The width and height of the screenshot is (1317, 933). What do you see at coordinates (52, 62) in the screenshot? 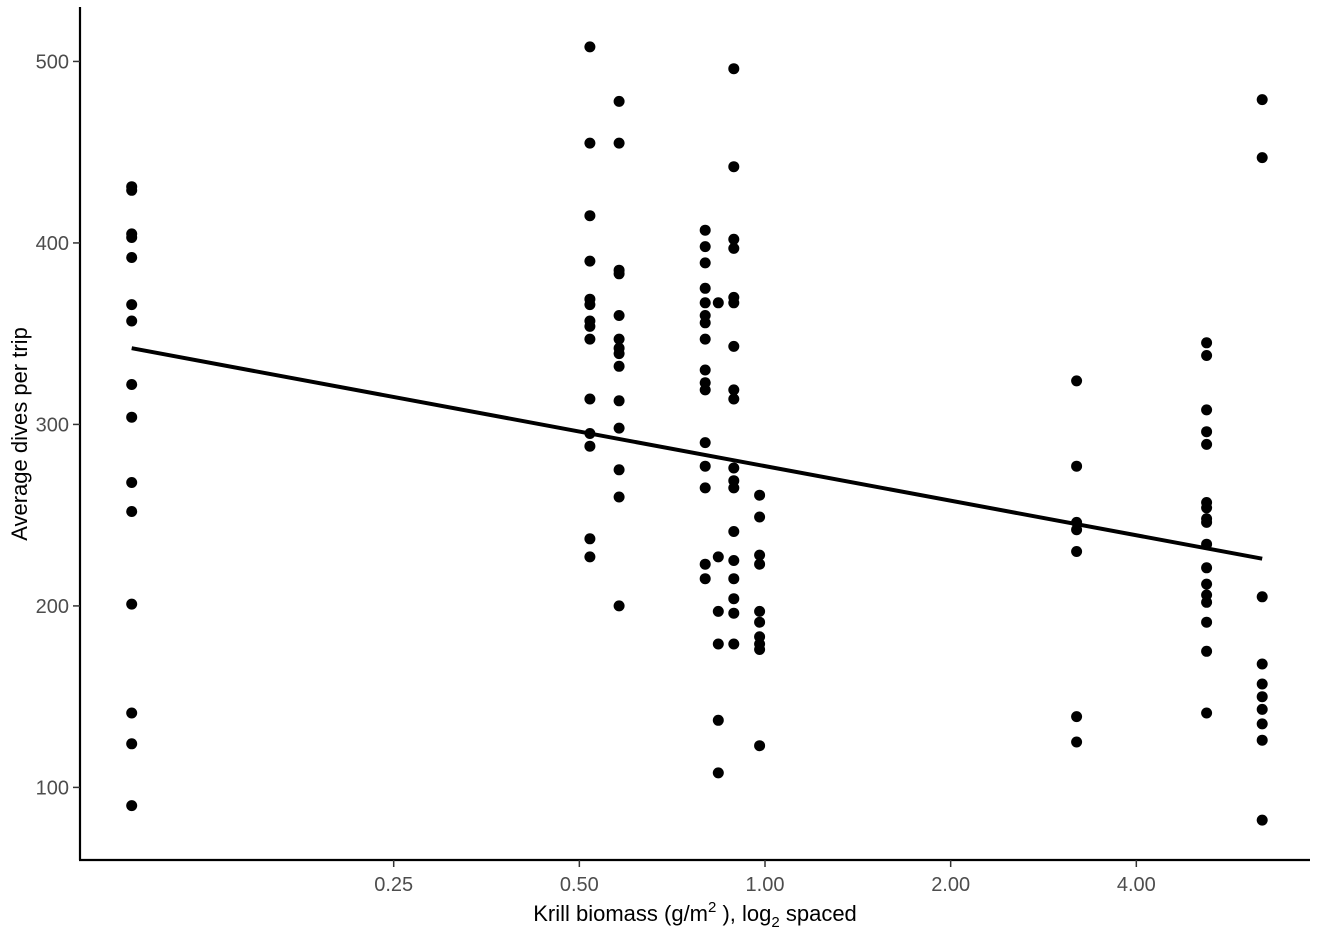
I see `y-tick-label: 500` at bounding box center [52, 62].